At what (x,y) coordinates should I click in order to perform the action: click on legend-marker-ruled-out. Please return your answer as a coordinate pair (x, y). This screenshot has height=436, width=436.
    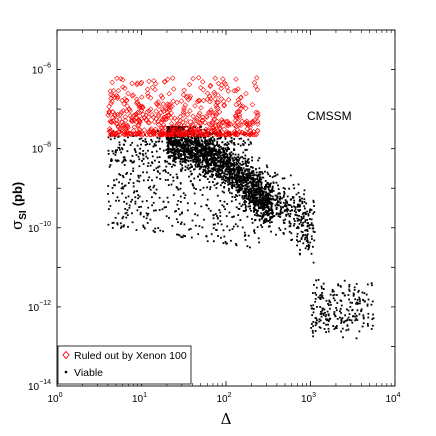
    Looking at the image, I should click on (66, 355).